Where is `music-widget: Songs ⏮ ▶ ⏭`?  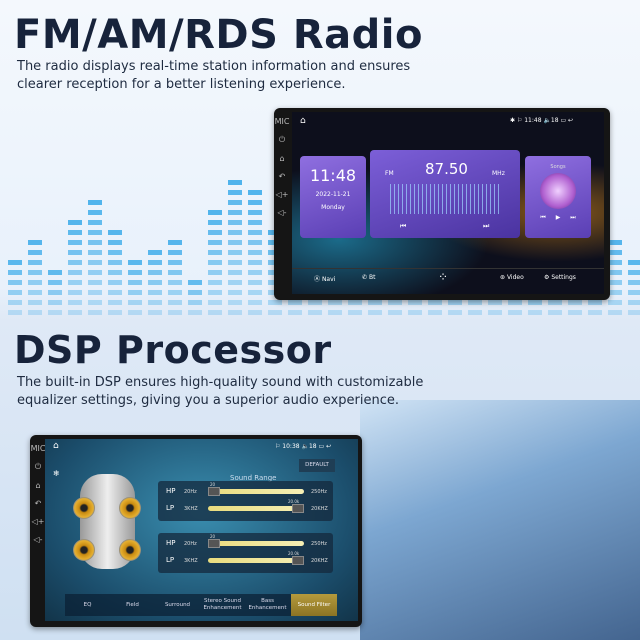
music-widget: Songs ⏮ ▶ ⏭ is located at coordinates (558, 197).